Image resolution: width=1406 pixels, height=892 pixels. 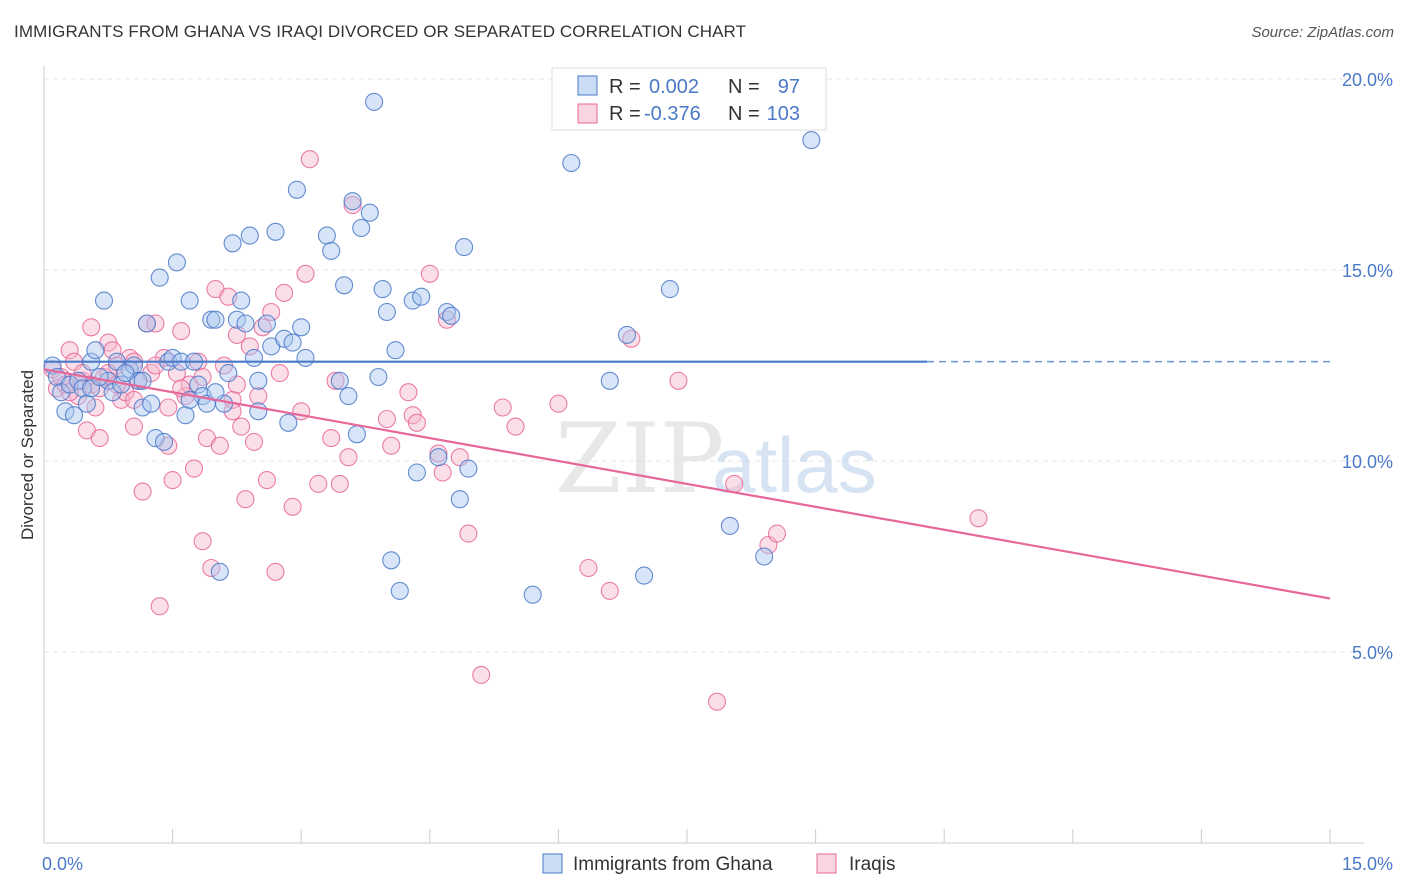 I want to click on legend-swatch-blue, so click(x=587, y=85).